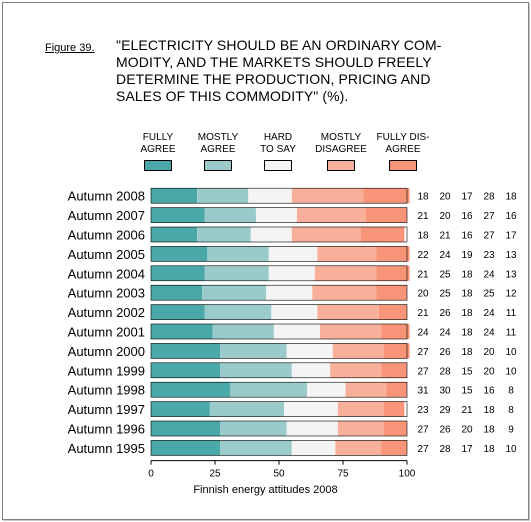  I want to click on data-label: 23, so click(423, 410).